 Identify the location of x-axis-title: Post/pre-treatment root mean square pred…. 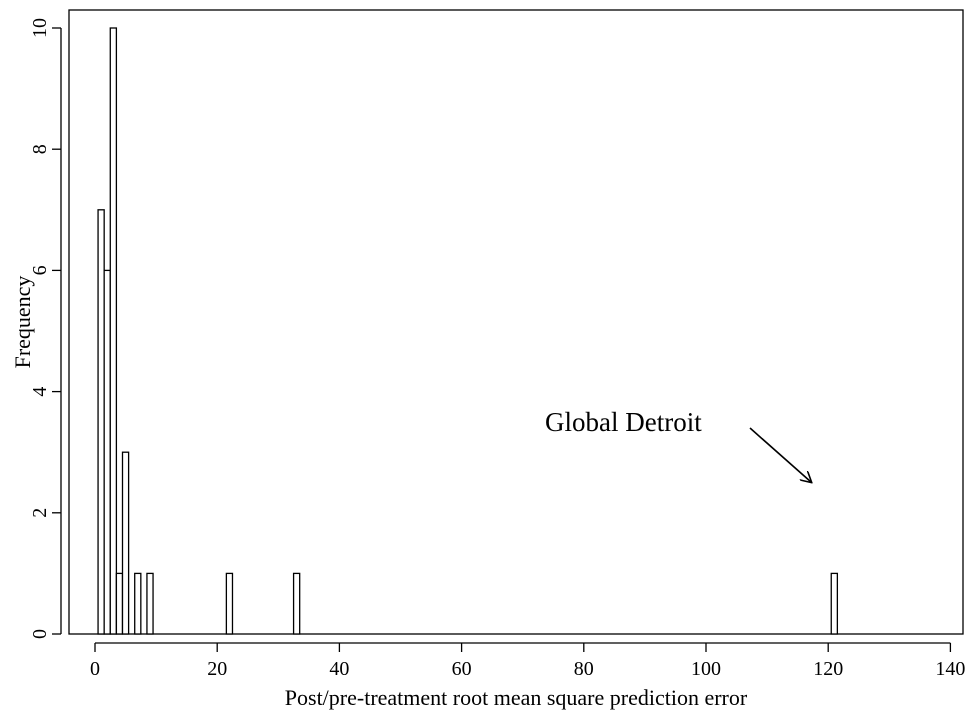
(516, 697).